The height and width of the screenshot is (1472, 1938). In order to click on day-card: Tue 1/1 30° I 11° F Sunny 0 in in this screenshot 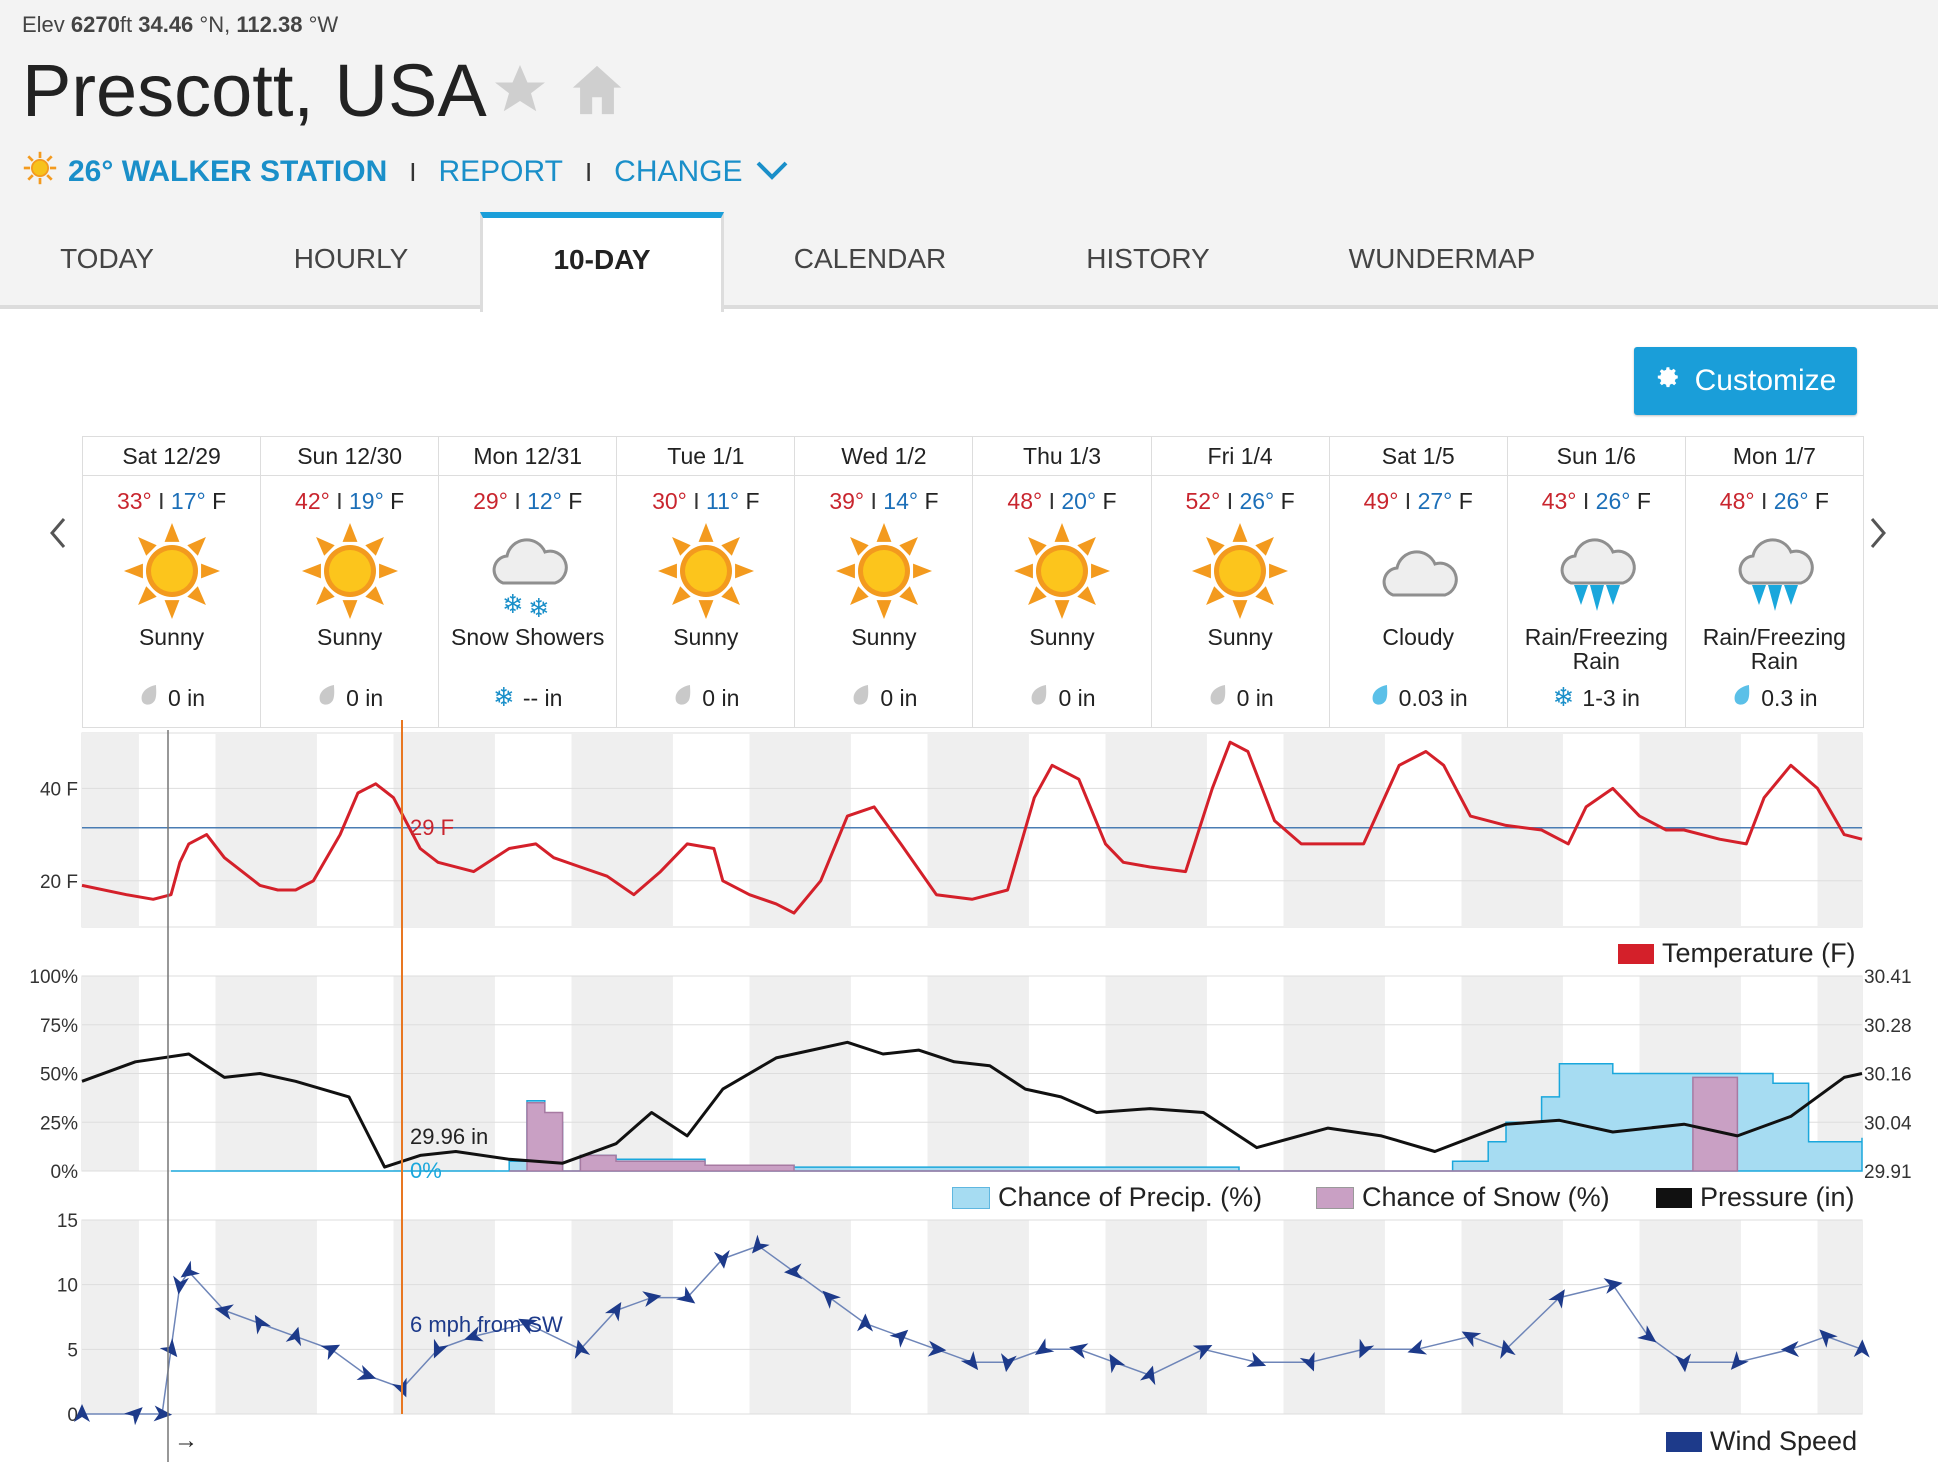, I will do `click(706, 582)`.